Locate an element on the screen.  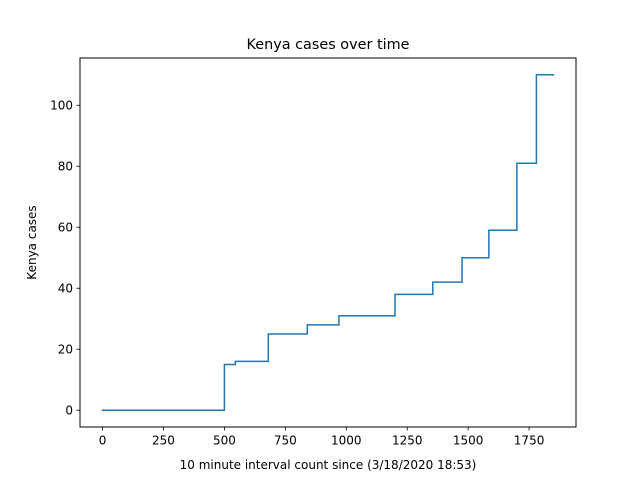
y-tick-label: 100 is located at coordinates (61, 106).